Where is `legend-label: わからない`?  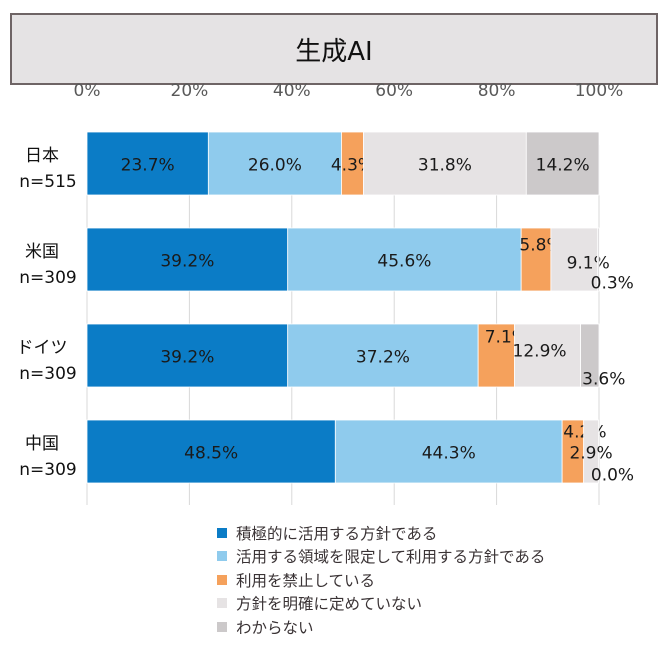 legend-label: わからない is located at coordinates (275, 627).